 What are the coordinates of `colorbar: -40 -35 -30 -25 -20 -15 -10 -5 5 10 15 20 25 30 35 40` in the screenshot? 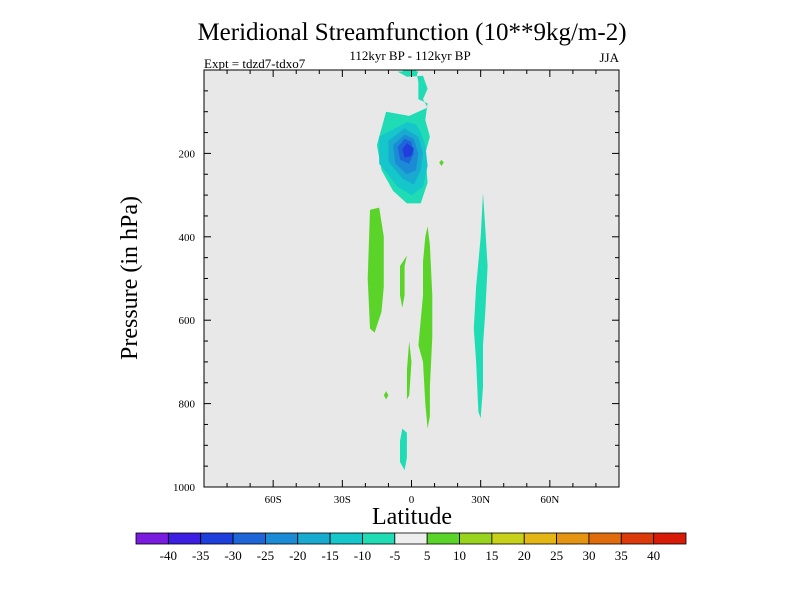 It's located at (411, 547).